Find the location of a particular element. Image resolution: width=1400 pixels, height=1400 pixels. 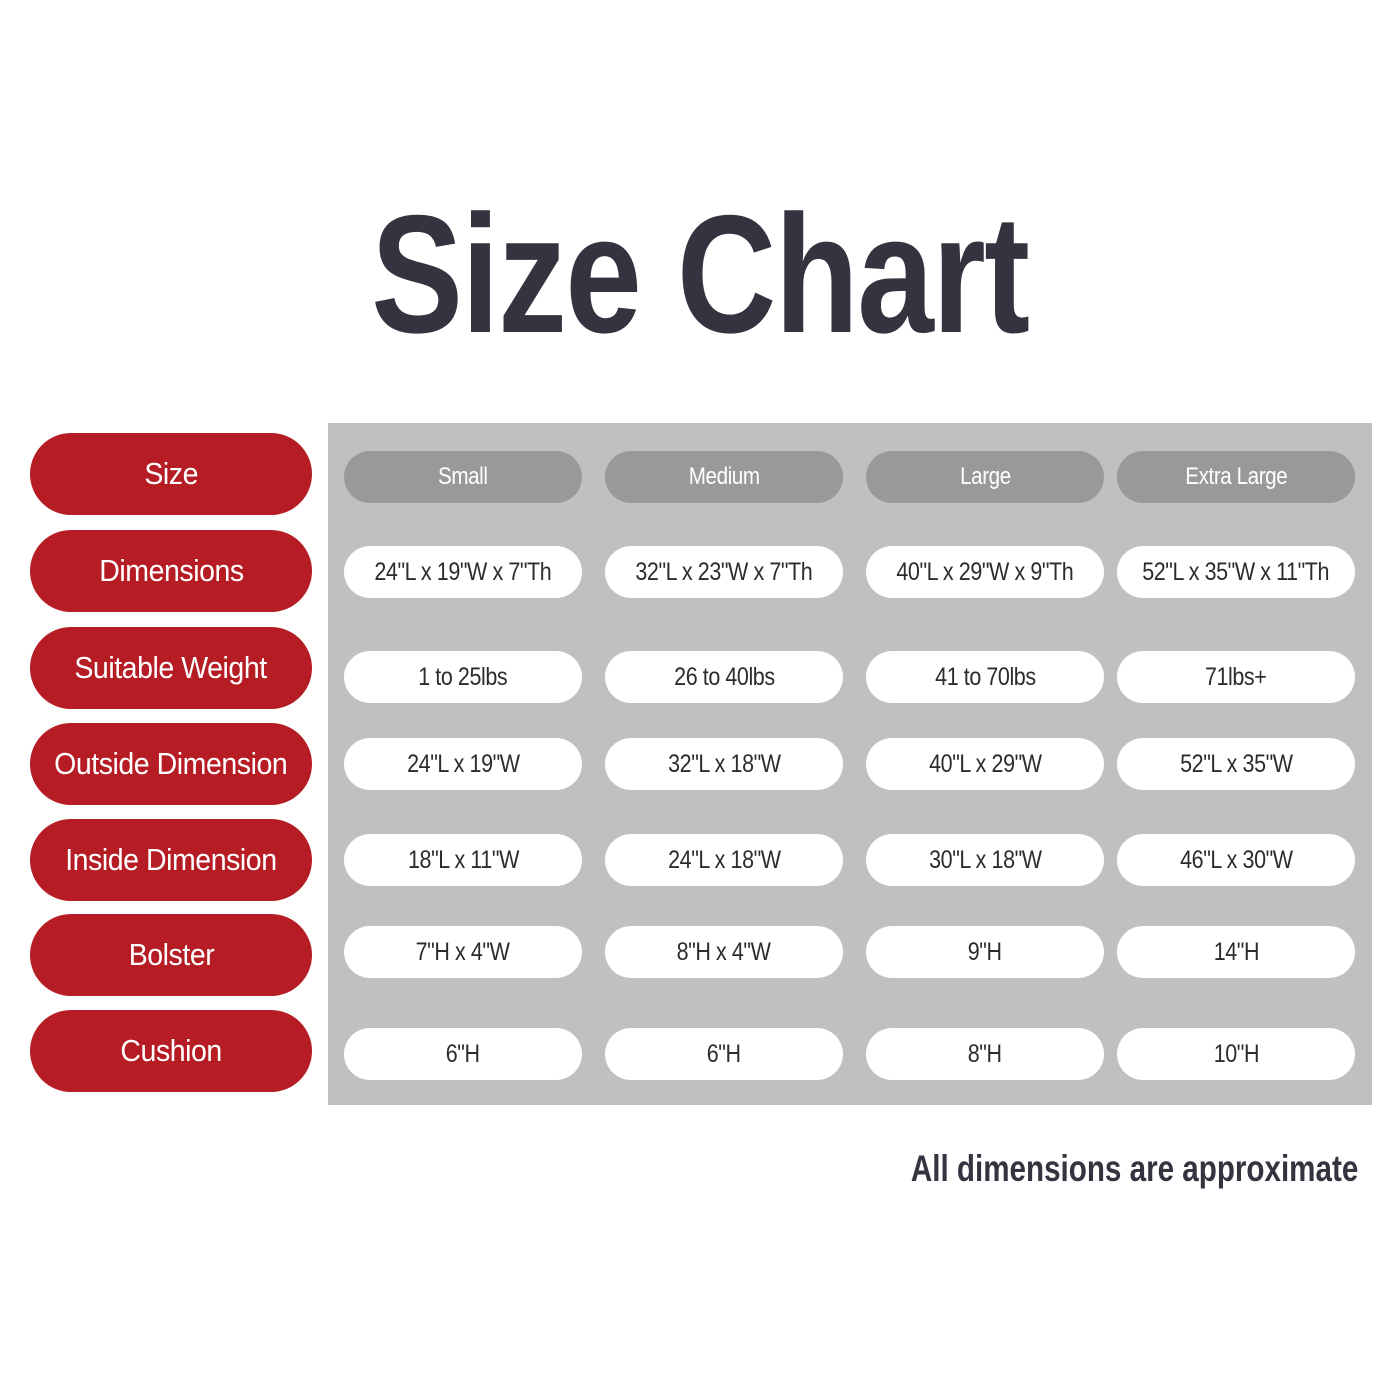

table-cell: 9"H is located at coordinates (985, 952).